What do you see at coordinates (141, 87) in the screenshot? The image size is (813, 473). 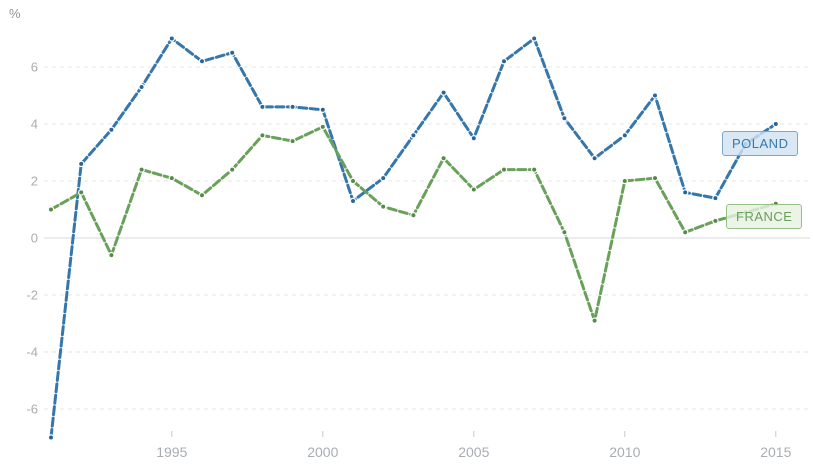 I see `poland-point-1994` at bounding box center [141, 87].